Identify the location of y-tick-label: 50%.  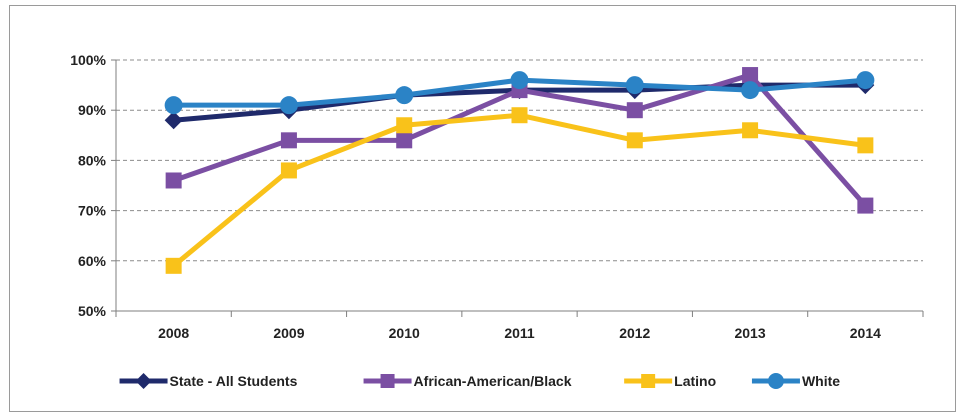
(92, 311).